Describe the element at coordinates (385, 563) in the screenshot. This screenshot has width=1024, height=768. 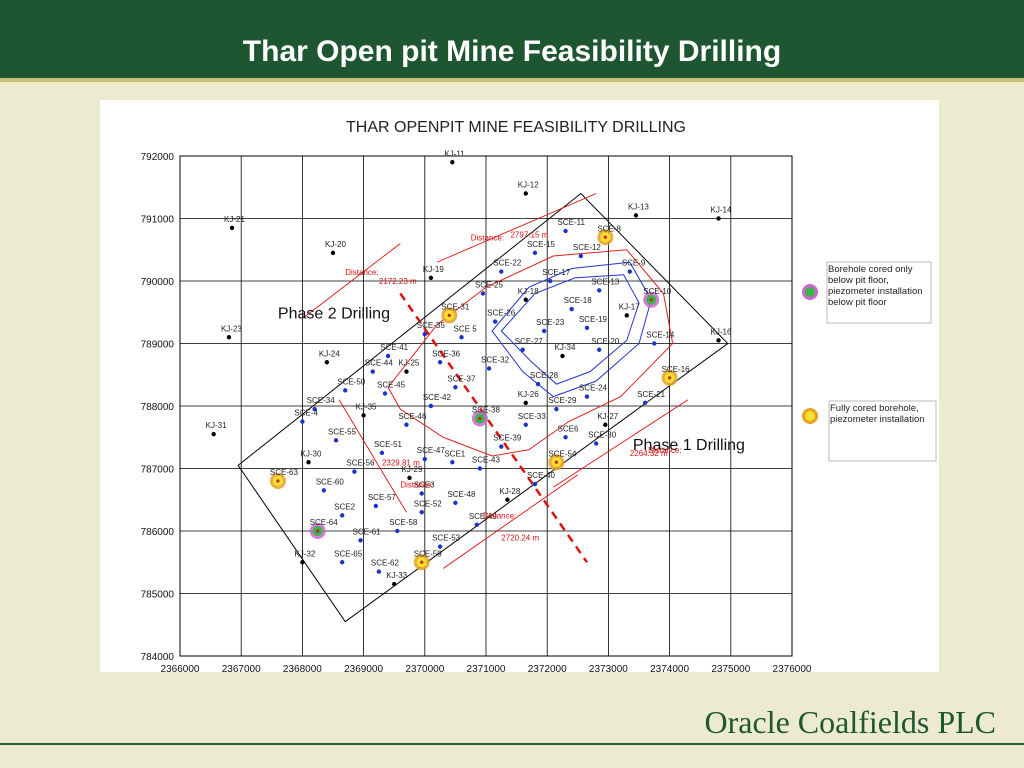
I see `borehole-label: SCE-62` at that location.